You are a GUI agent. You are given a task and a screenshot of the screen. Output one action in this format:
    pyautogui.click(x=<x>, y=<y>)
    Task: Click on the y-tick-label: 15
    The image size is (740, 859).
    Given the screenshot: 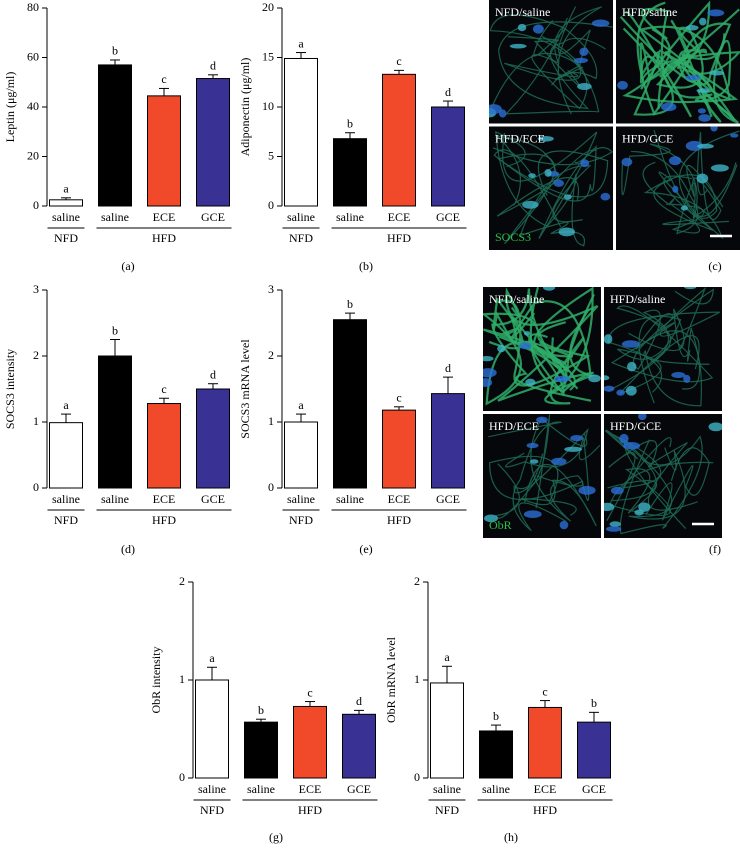 What is the action you would take?
    pyautogui.click(x=268, y=56)
    